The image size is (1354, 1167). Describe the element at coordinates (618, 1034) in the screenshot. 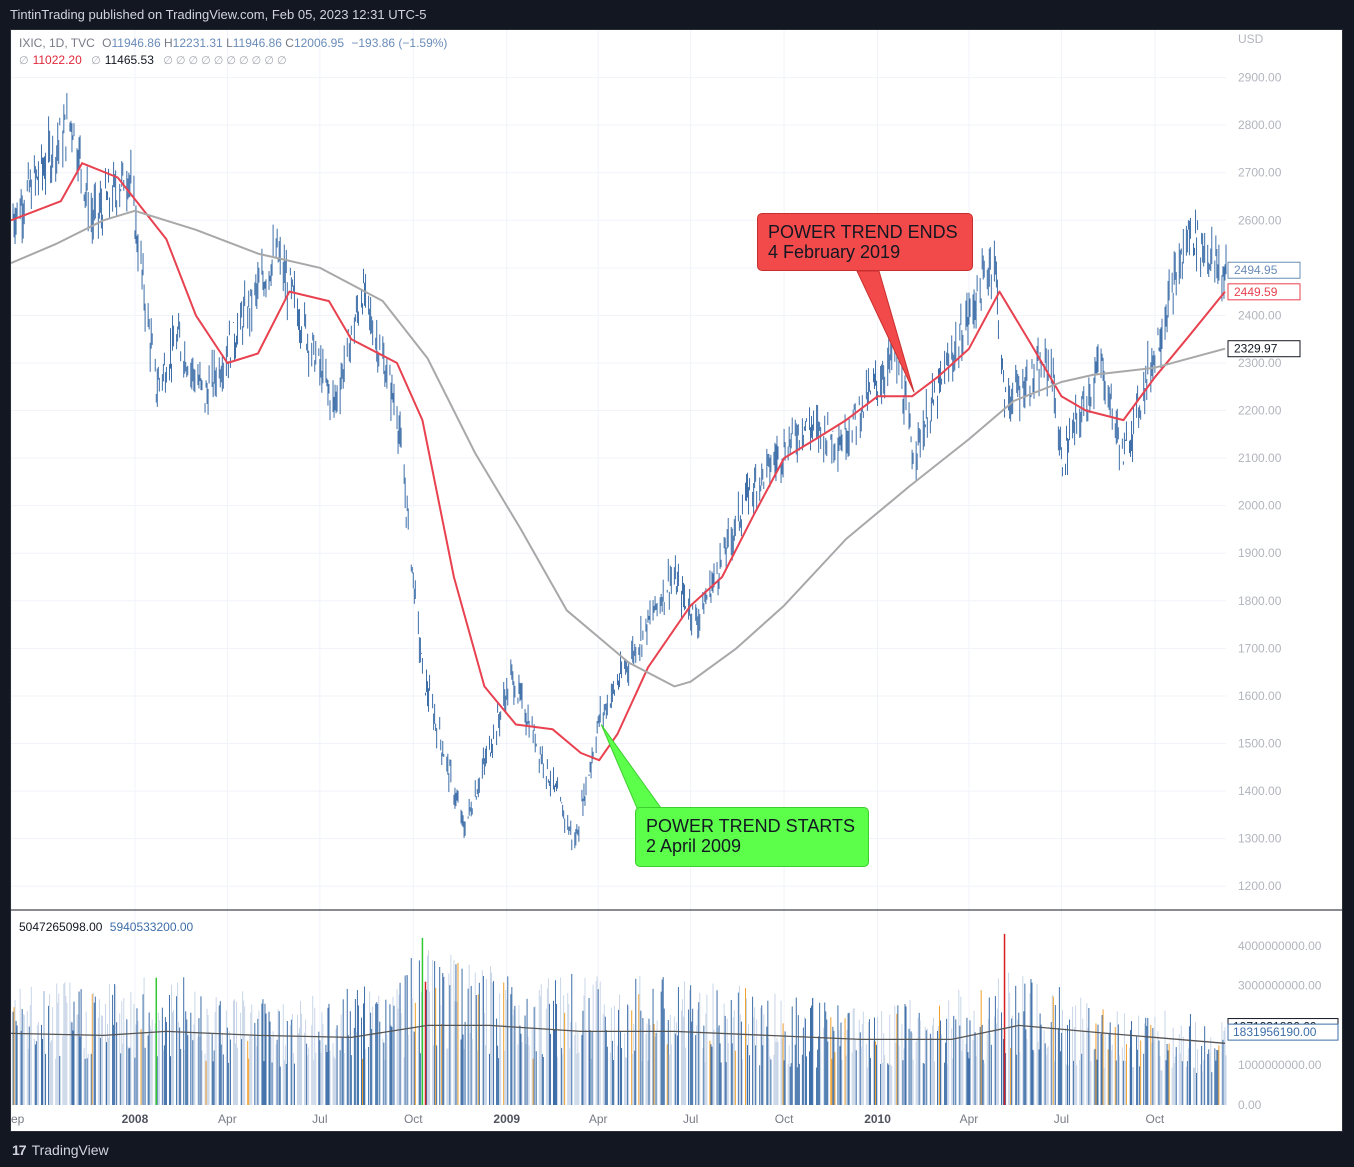

I see `volume-ma-line` at that location.